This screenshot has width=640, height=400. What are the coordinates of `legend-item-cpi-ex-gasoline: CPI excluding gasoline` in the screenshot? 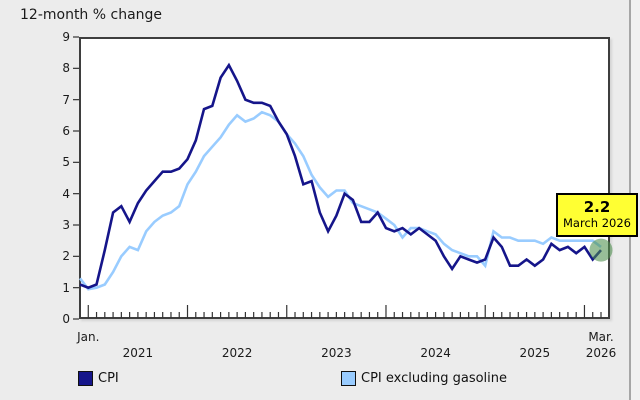 It's located at (424, 378).